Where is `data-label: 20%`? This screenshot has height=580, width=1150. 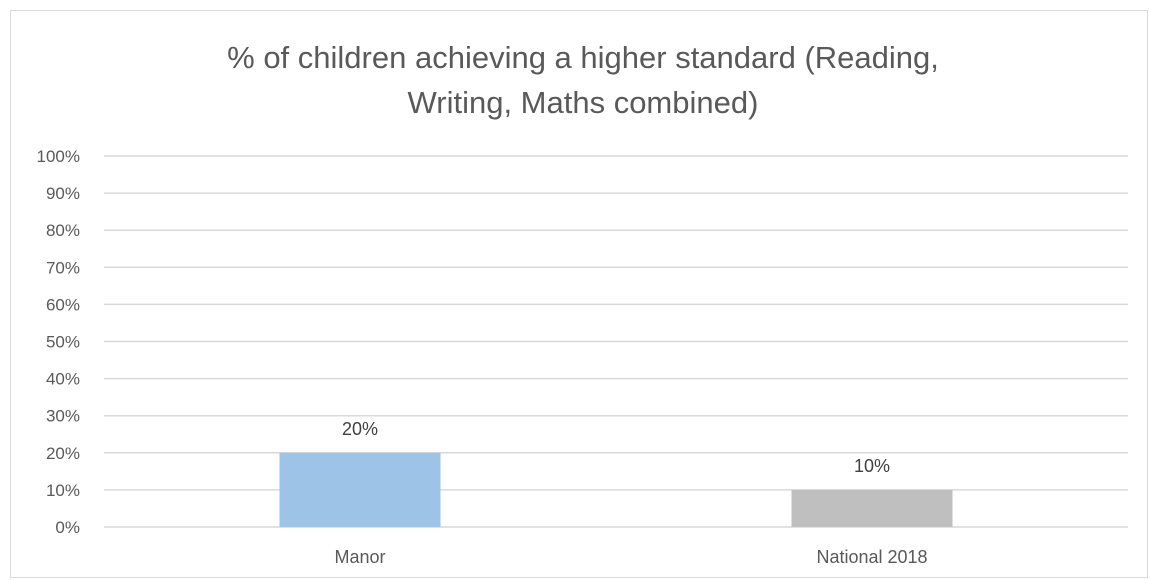
data-label: 20% is located at coordinates (360, 429).